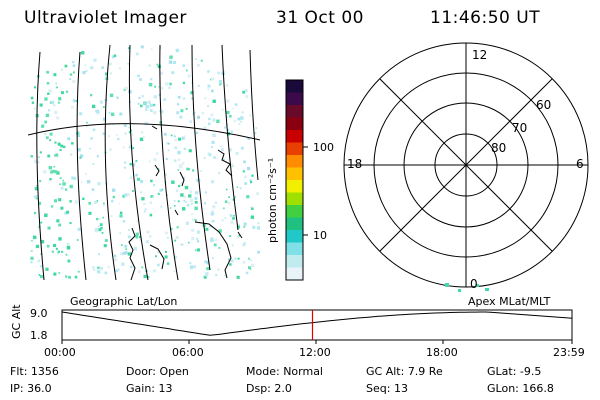 The width and height of the screenshot is (600, 400). What do you see at coordinates (317, 323) in the screenshot?
I see `altitude-curve` at bounding box center [317, 323].